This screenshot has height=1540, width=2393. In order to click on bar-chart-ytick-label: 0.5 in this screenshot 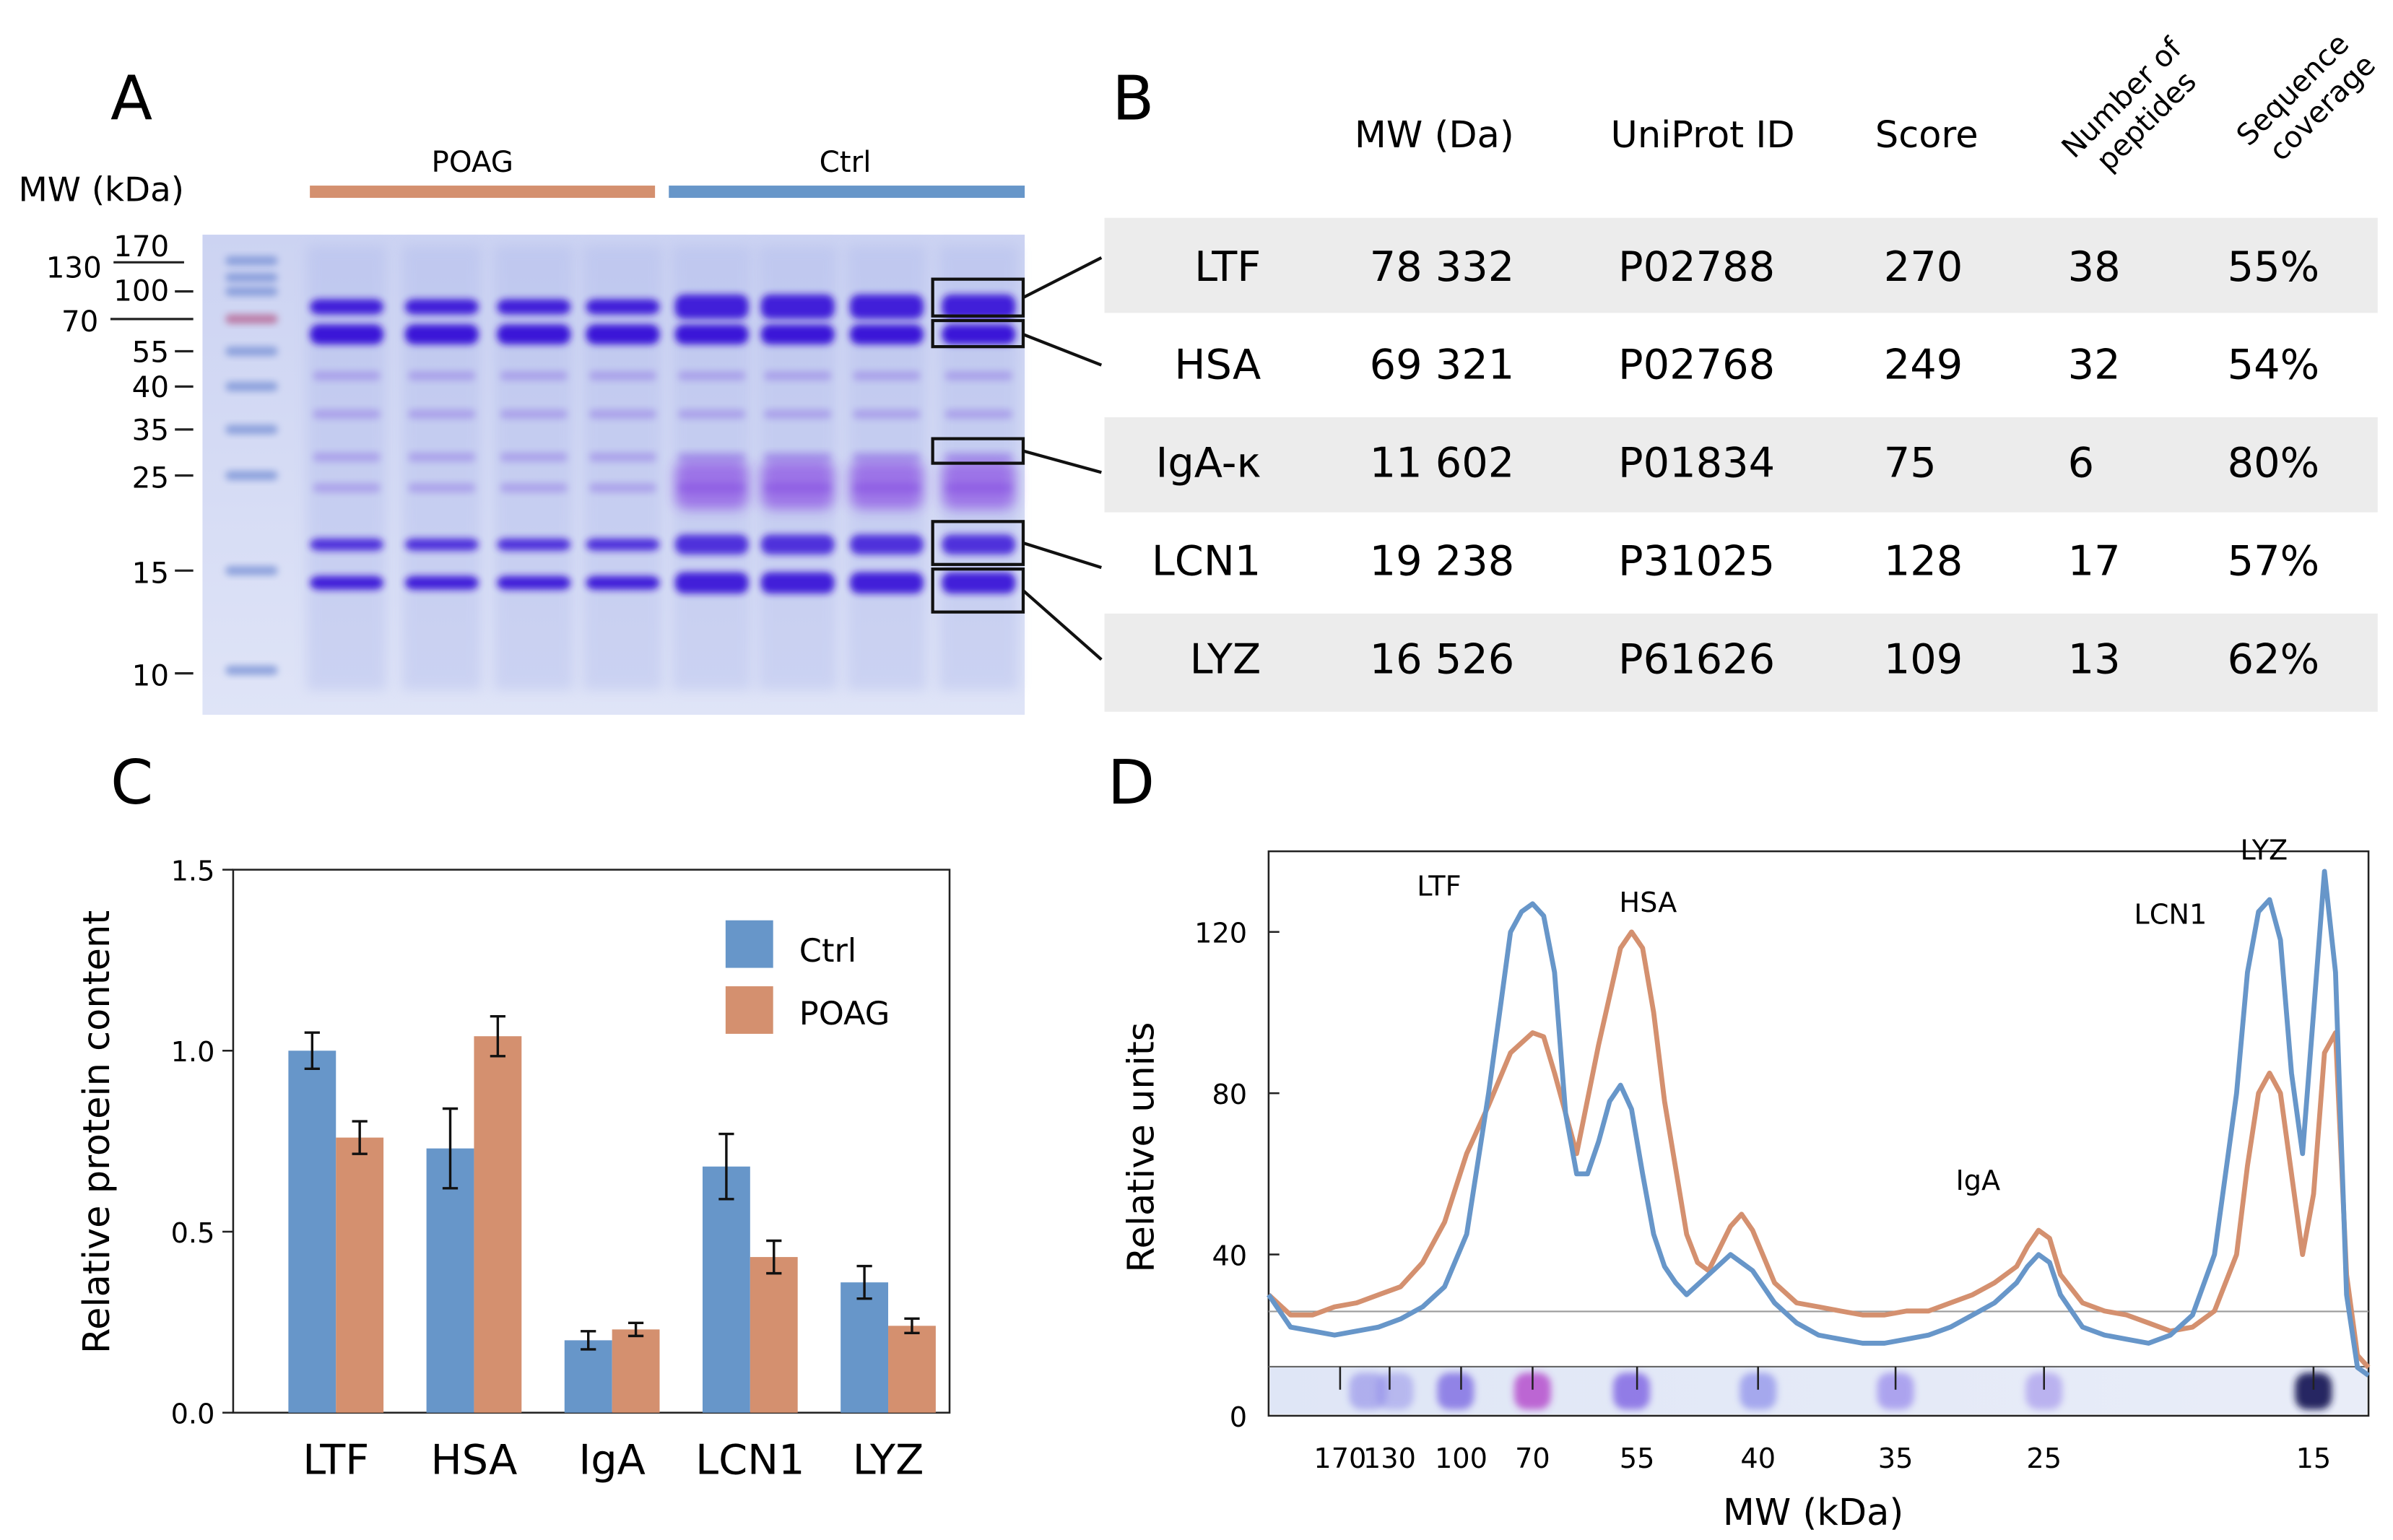, I will do `click(193, 1234)`.